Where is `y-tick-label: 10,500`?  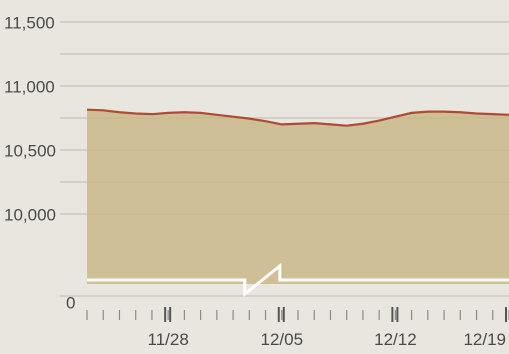
y-tick-label: 10,500 is located at coordinates (30, 150).